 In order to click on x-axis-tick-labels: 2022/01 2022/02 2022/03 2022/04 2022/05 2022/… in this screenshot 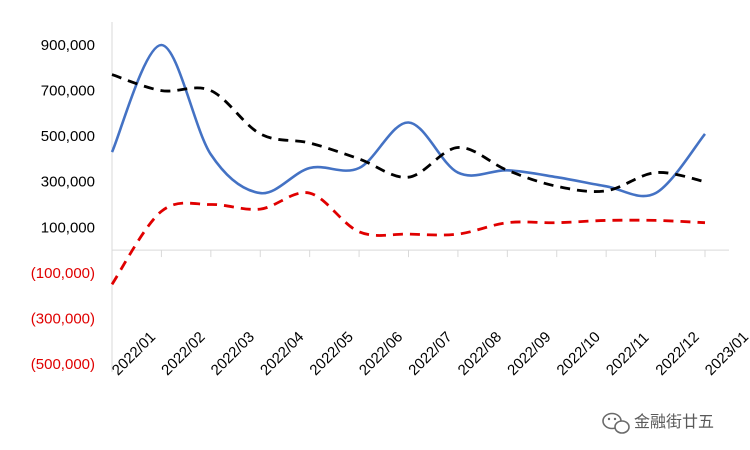, I will do `click(429, 354)`.